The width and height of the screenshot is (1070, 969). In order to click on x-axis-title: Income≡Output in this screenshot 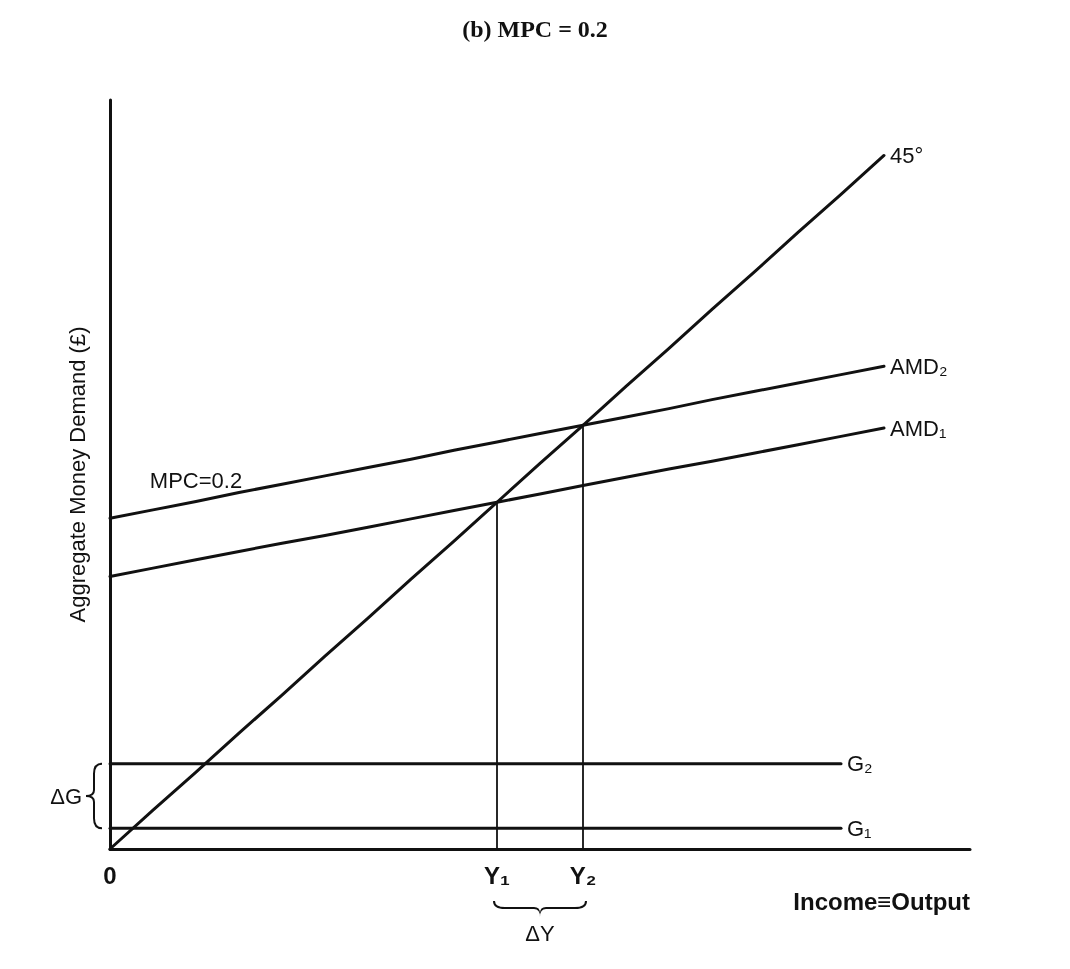, I will do `click(881, 901)`.